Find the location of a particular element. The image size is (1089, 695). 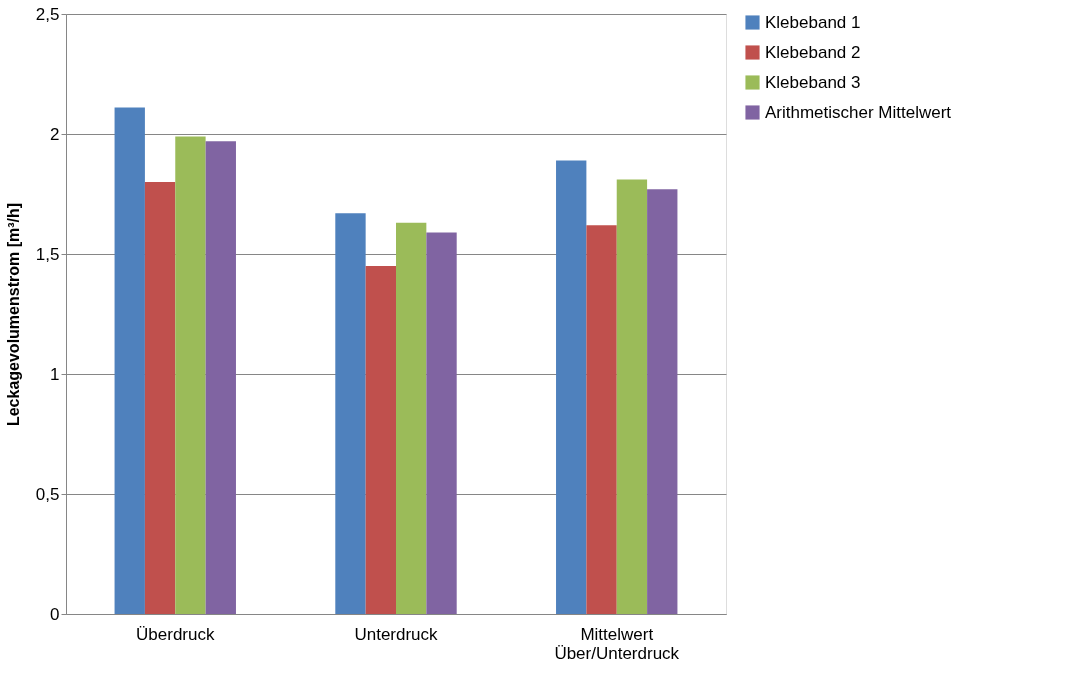

x-tick-label: Mittelwert Über/Unterdruck is located at coordinates (617, 643).